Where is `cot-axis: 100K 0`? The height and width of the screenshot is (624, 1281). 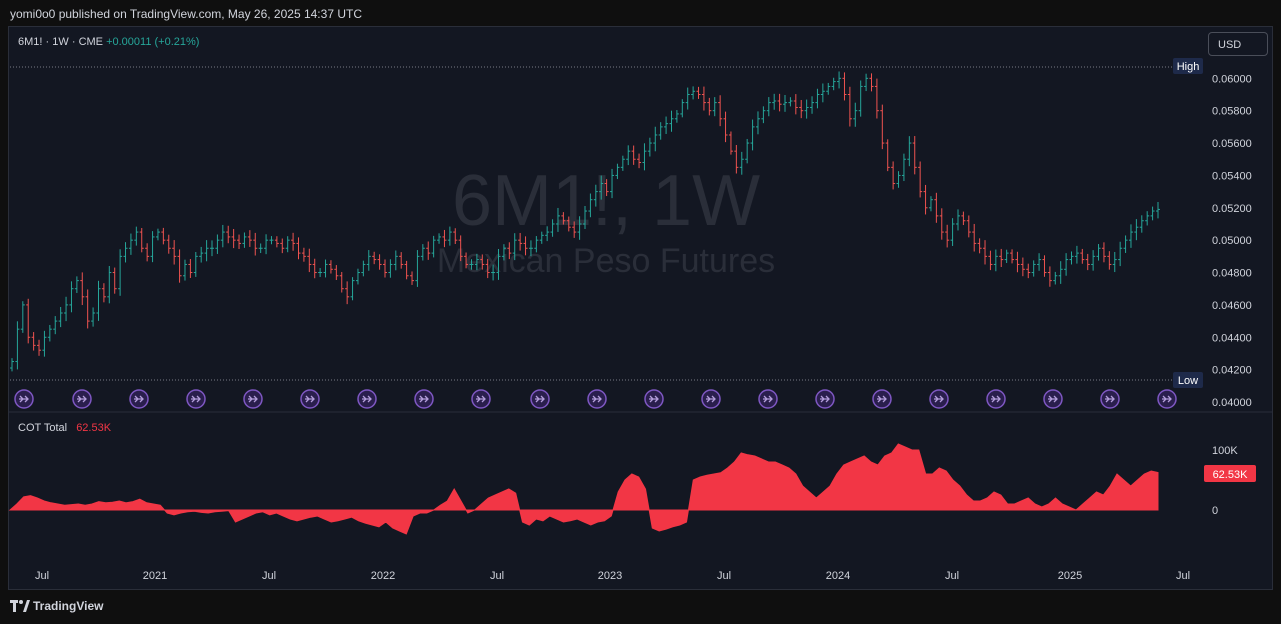 cot-axis: 100K 0 is located at coordinates (1225, 481).